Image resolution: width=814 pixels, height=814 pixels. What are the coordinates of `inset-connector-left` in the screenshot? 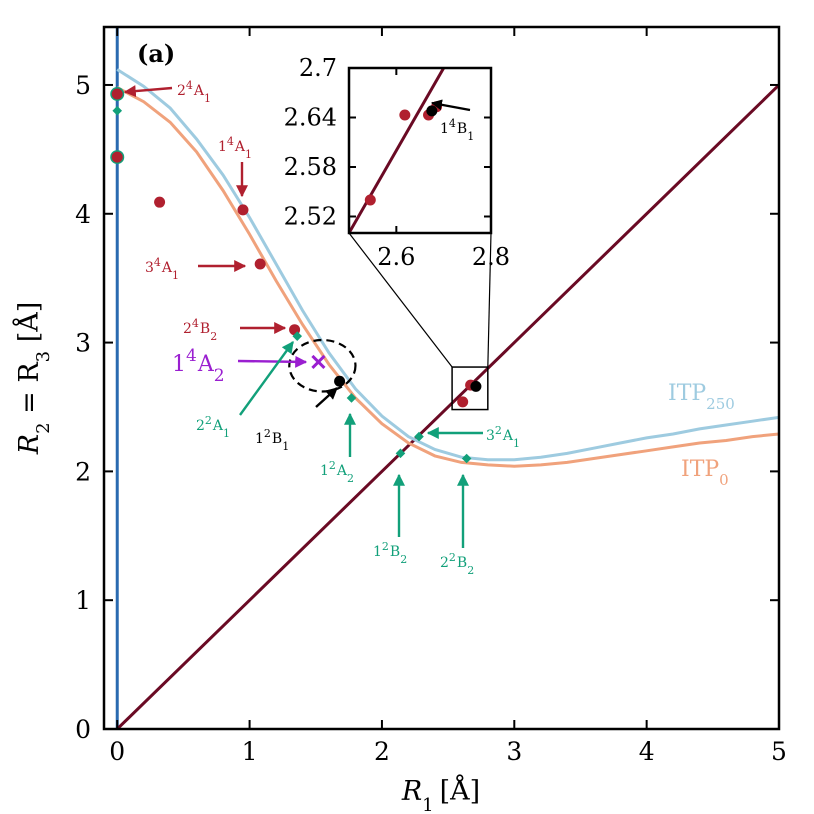 It's located at (400, 300).